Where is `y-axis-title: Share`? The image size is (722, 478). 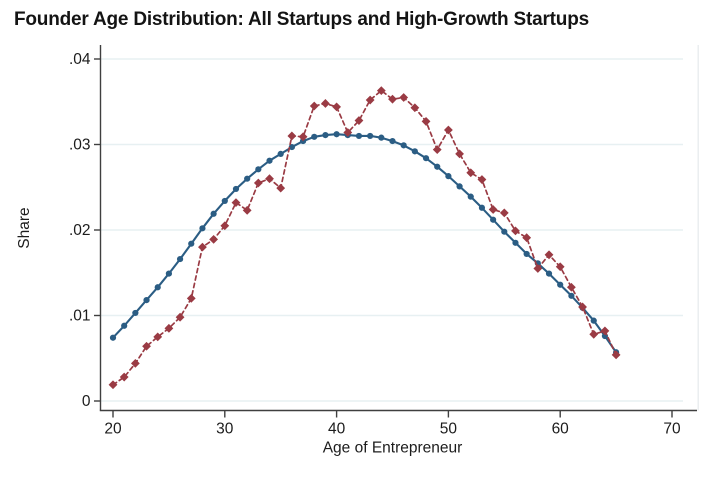
y-axis-title: Share is located at coordinates (24, 227).